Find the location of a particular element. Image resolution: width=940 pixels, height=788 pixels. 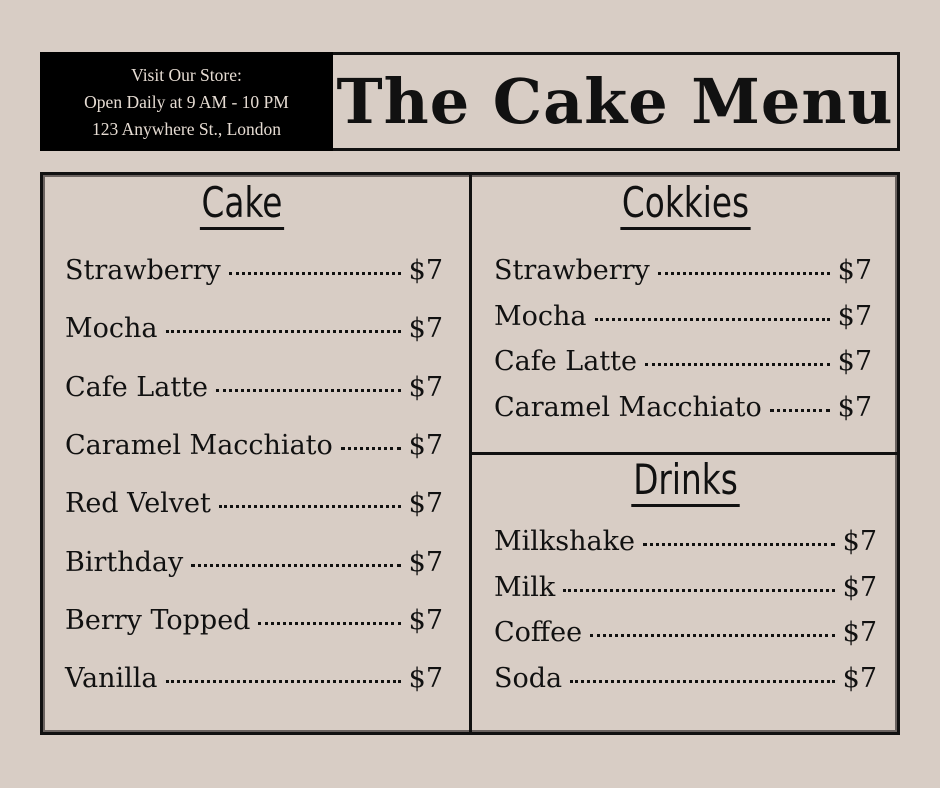

drinks-menu-item: Milkshake $7 is located at coordinates (685, 541).